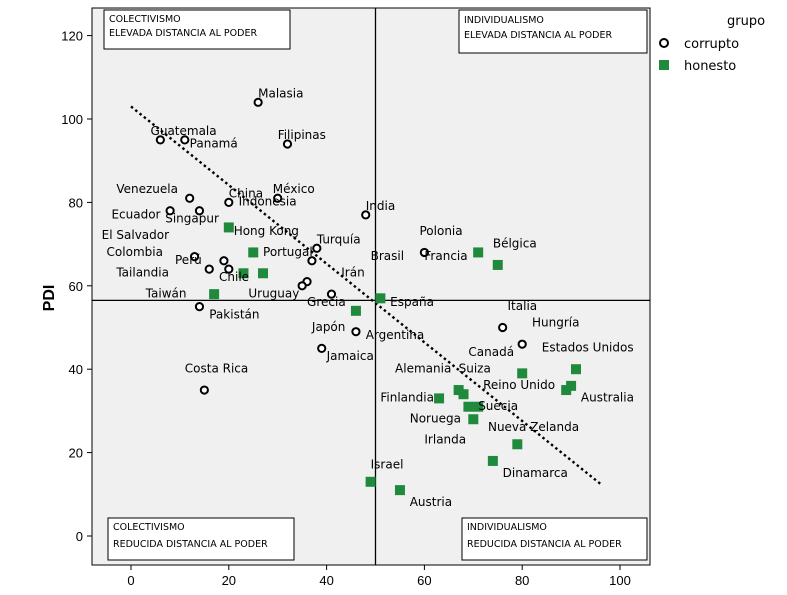  What do you see at coordinates (328, 327) in the screenshot?
I see `point-label: Japón` at bounding box center [328, 327].